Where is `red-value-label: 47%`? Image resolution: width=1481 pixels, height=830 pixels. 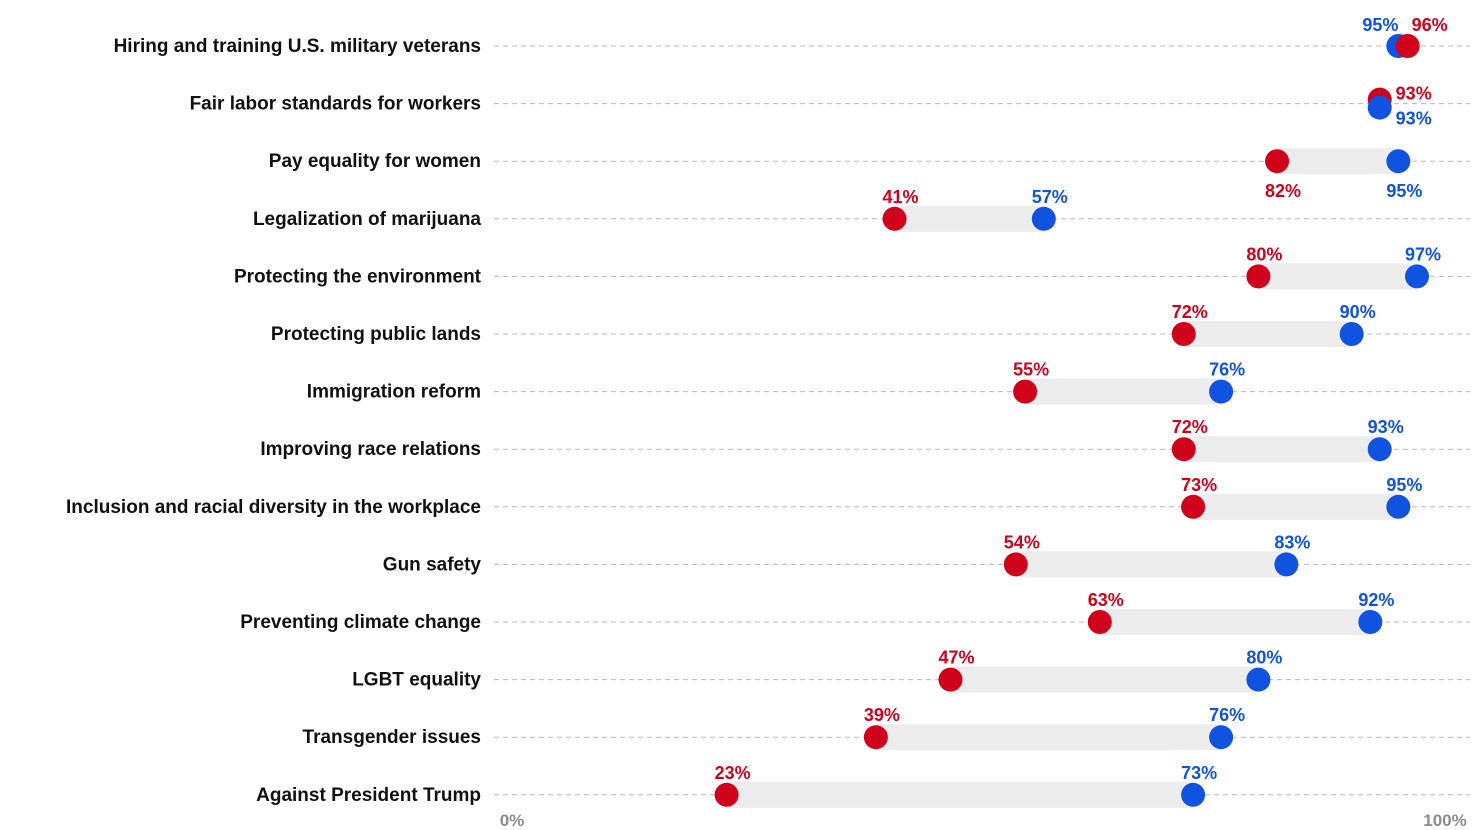
red-value-label: 47% is located at coordinates (956, 658).